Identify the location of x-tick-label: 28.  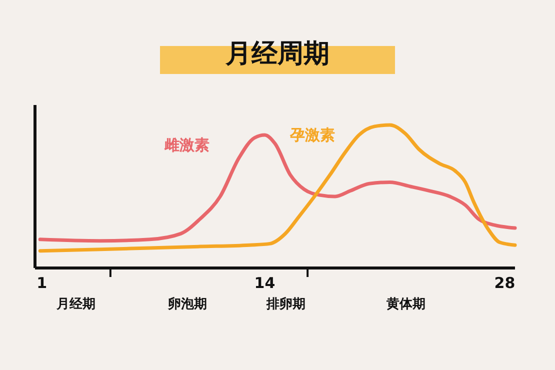
(505, 283).